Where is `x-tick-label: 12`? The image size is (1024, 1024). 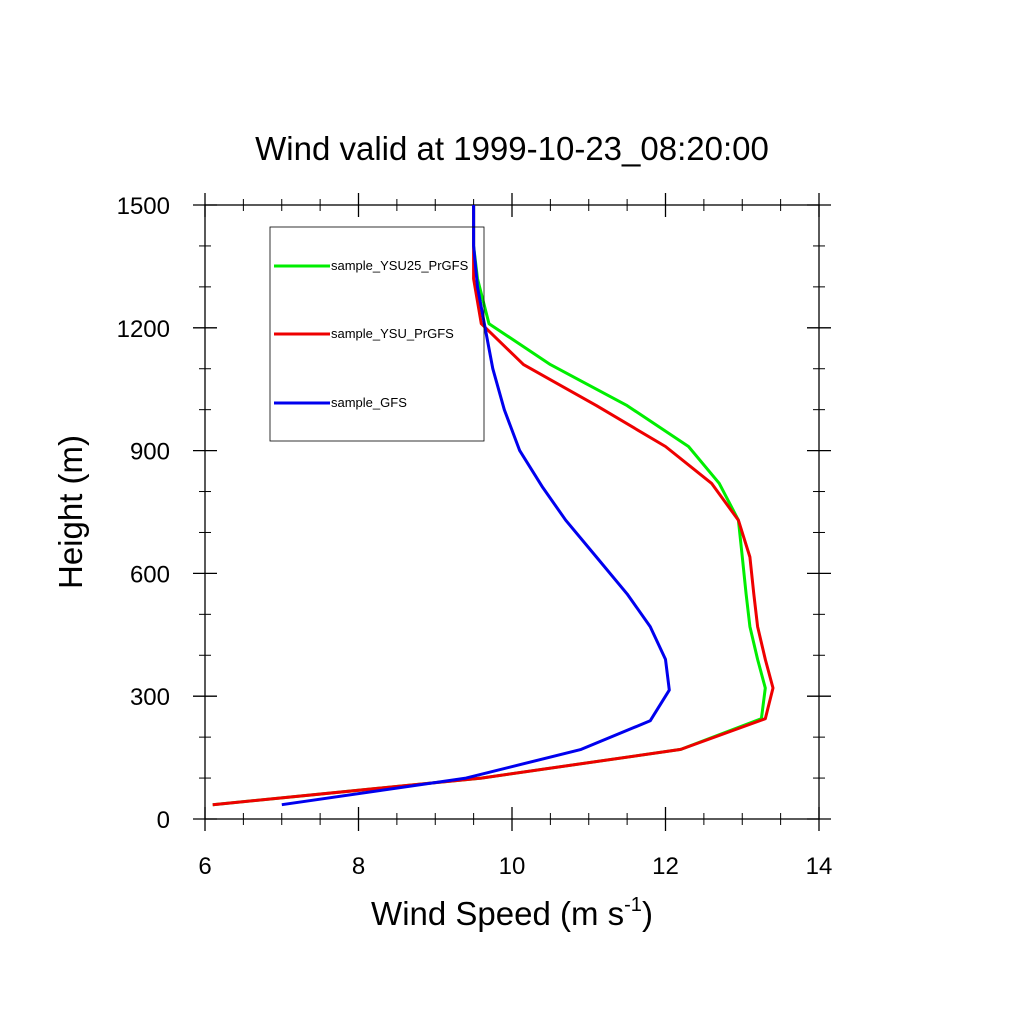 x-tick-label: 12 is located at coordinates (665, 866).